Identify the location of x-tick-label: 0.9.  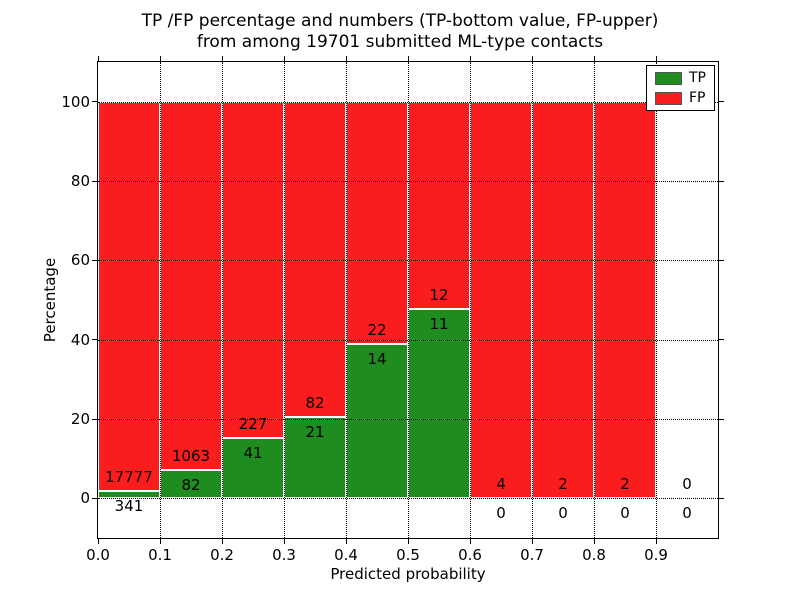
(656, 555).